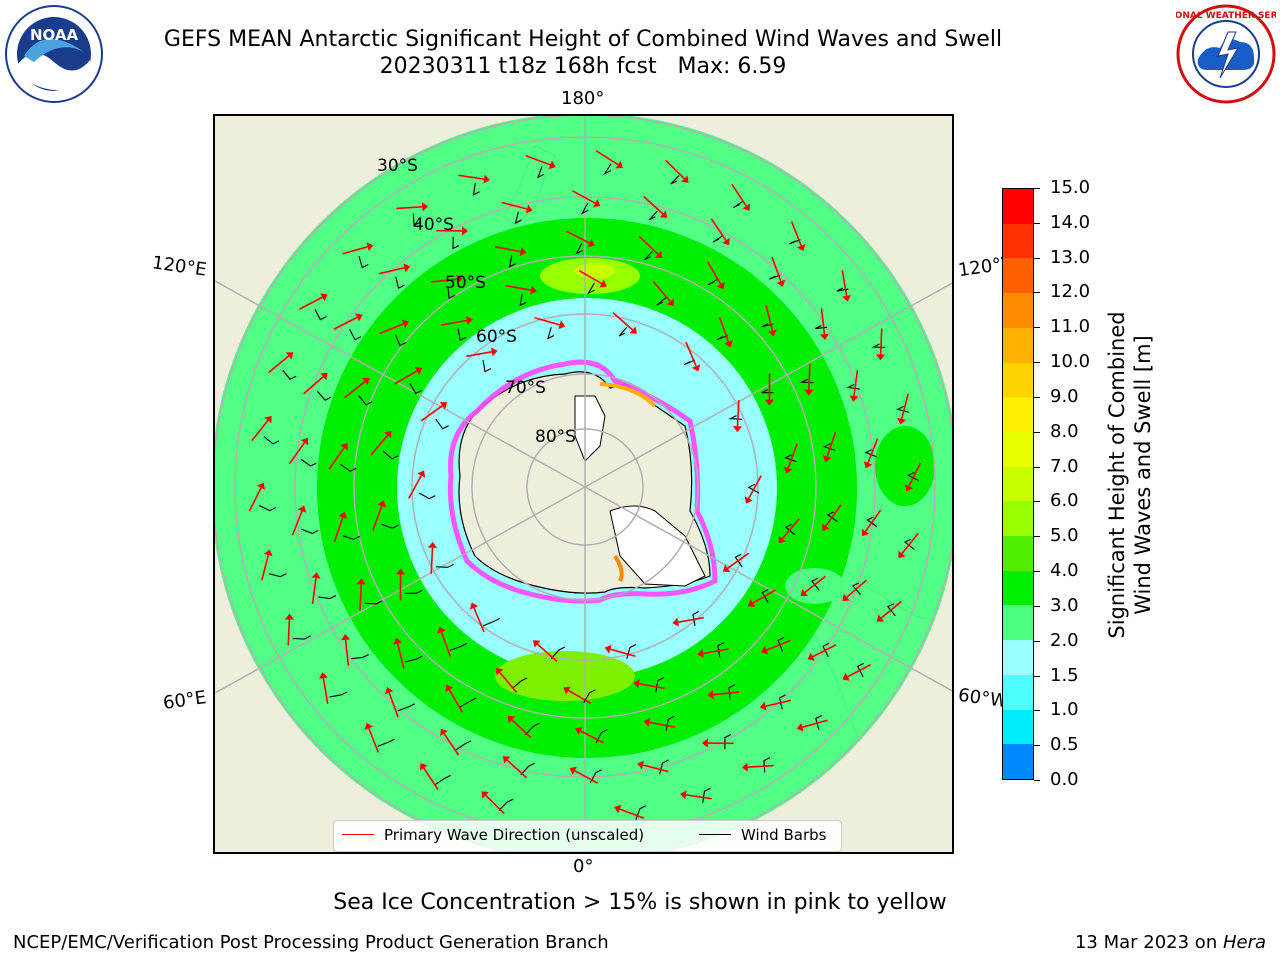 The image size is (1280, 960). Describe the element at coordinates (1064, 605) in the screenshot. I see `colorbar-tick-label: 3.0` at that location.